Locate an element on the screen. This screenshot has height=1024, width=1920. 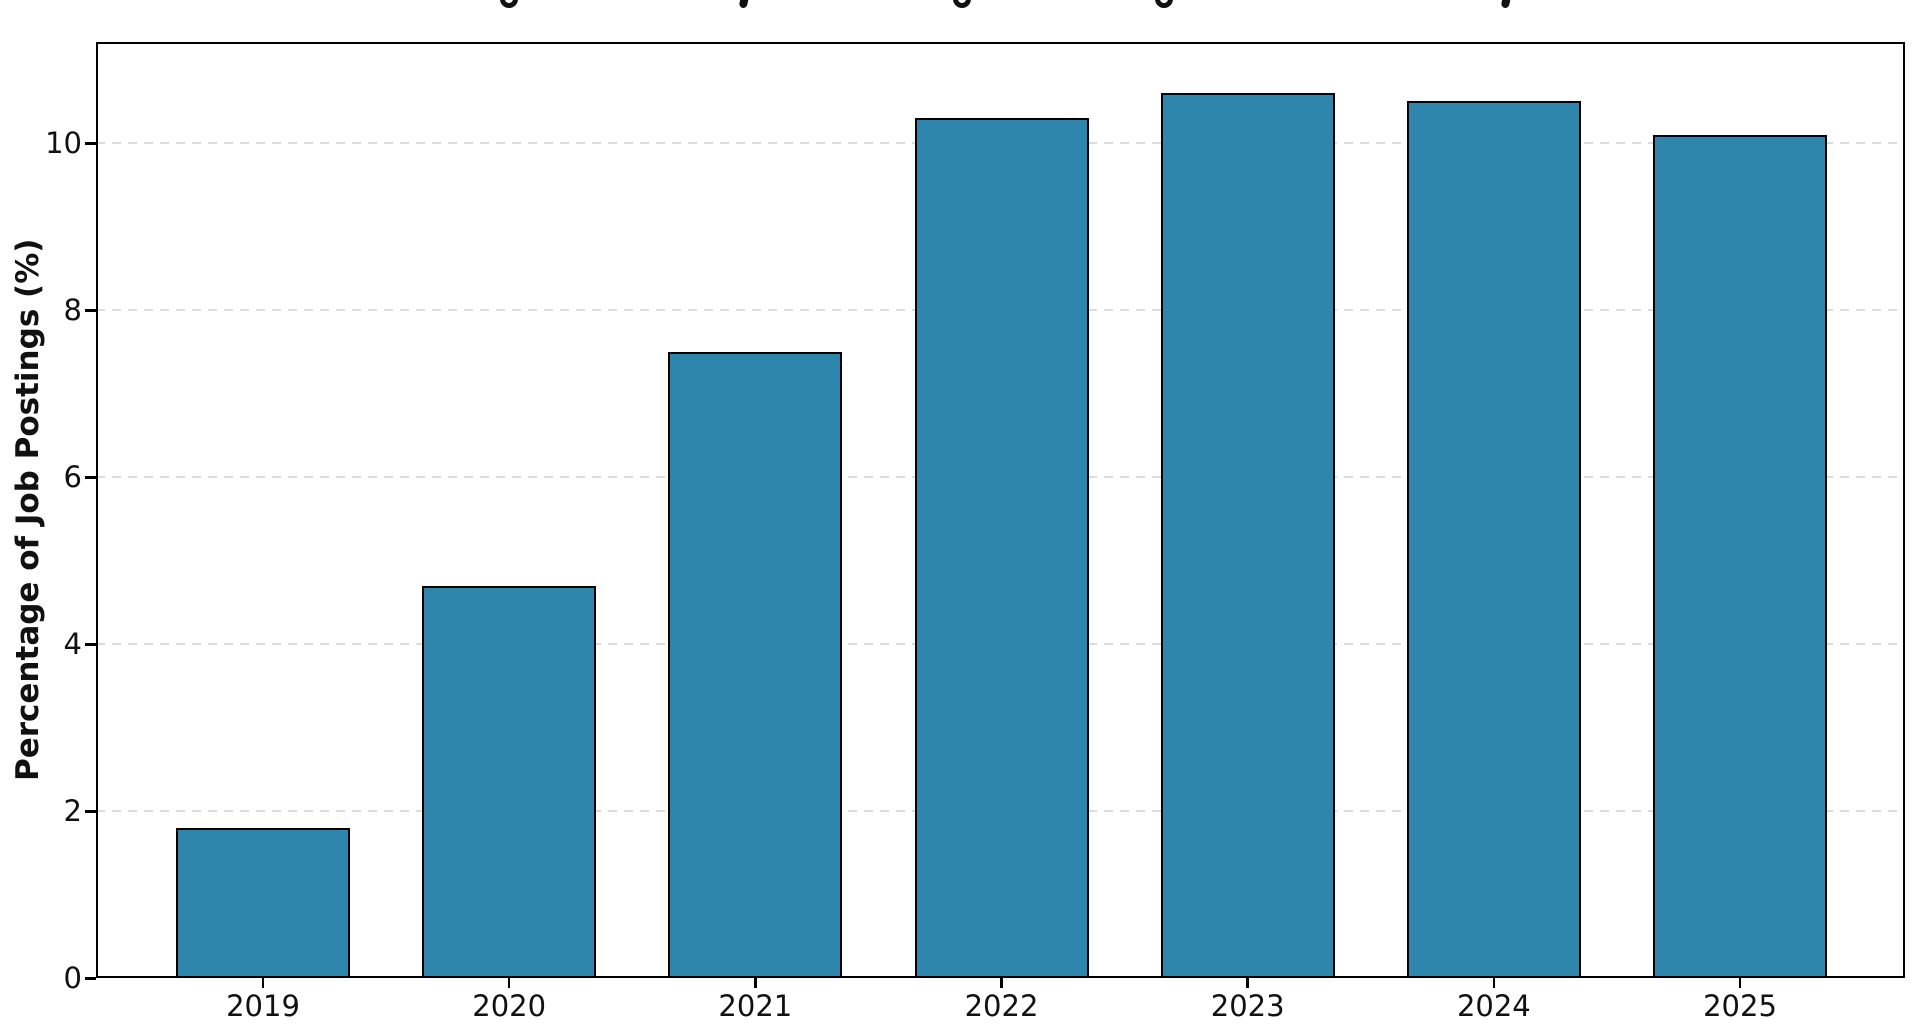
bar-2020 is located at coordinates (509, 781).